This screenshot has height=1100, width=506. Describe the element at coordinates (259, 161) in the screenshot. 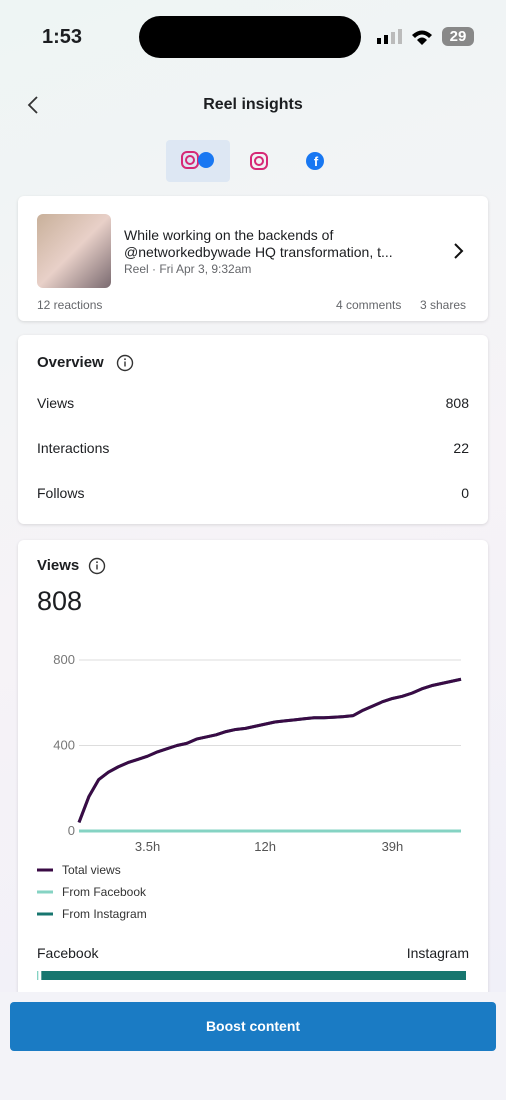

I see `tab-instagram` at that location.